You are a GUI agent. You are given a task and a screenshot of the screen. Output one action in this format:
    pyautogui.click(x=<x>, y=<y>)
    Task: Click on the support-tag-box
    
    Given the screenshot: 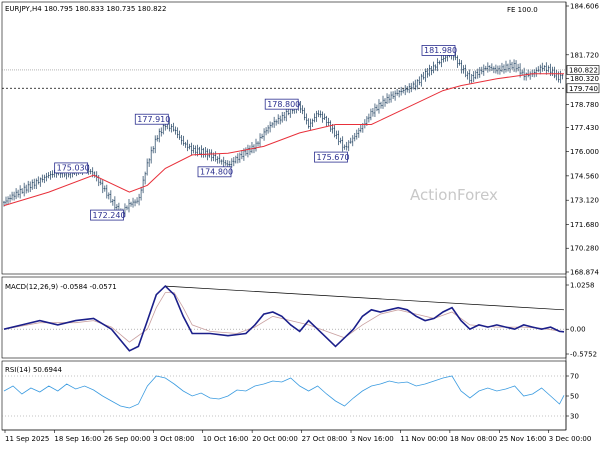 What is the action you would take?
    pyautogui.click(x=583, y=88)
    